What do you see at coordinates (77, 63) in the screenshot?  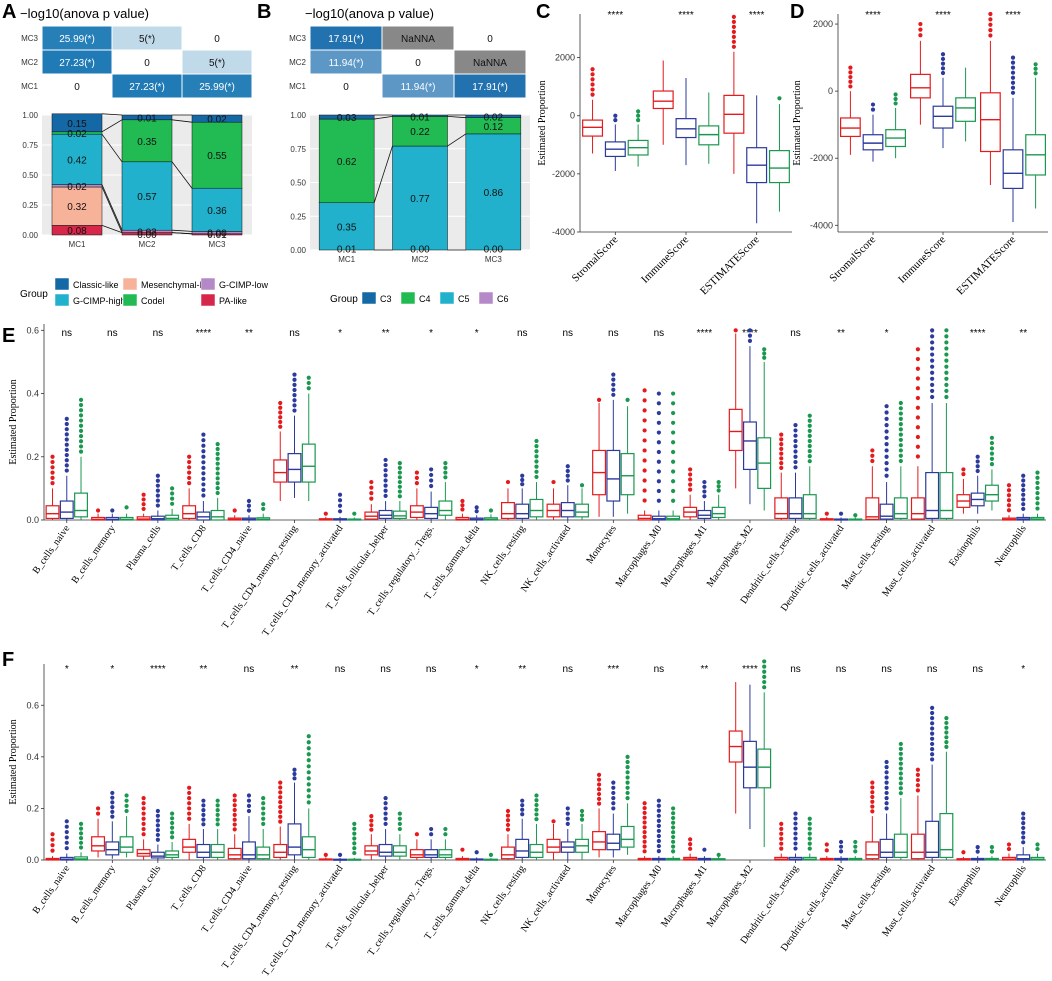 I see `heatmap-cell-label: 27.23(*)` at bounding box center [77, 63].